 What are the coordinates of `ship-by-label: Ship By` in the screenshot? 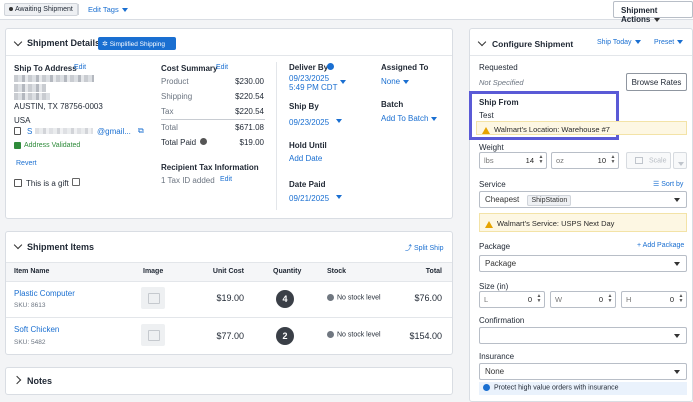 It's located at (304, 106).